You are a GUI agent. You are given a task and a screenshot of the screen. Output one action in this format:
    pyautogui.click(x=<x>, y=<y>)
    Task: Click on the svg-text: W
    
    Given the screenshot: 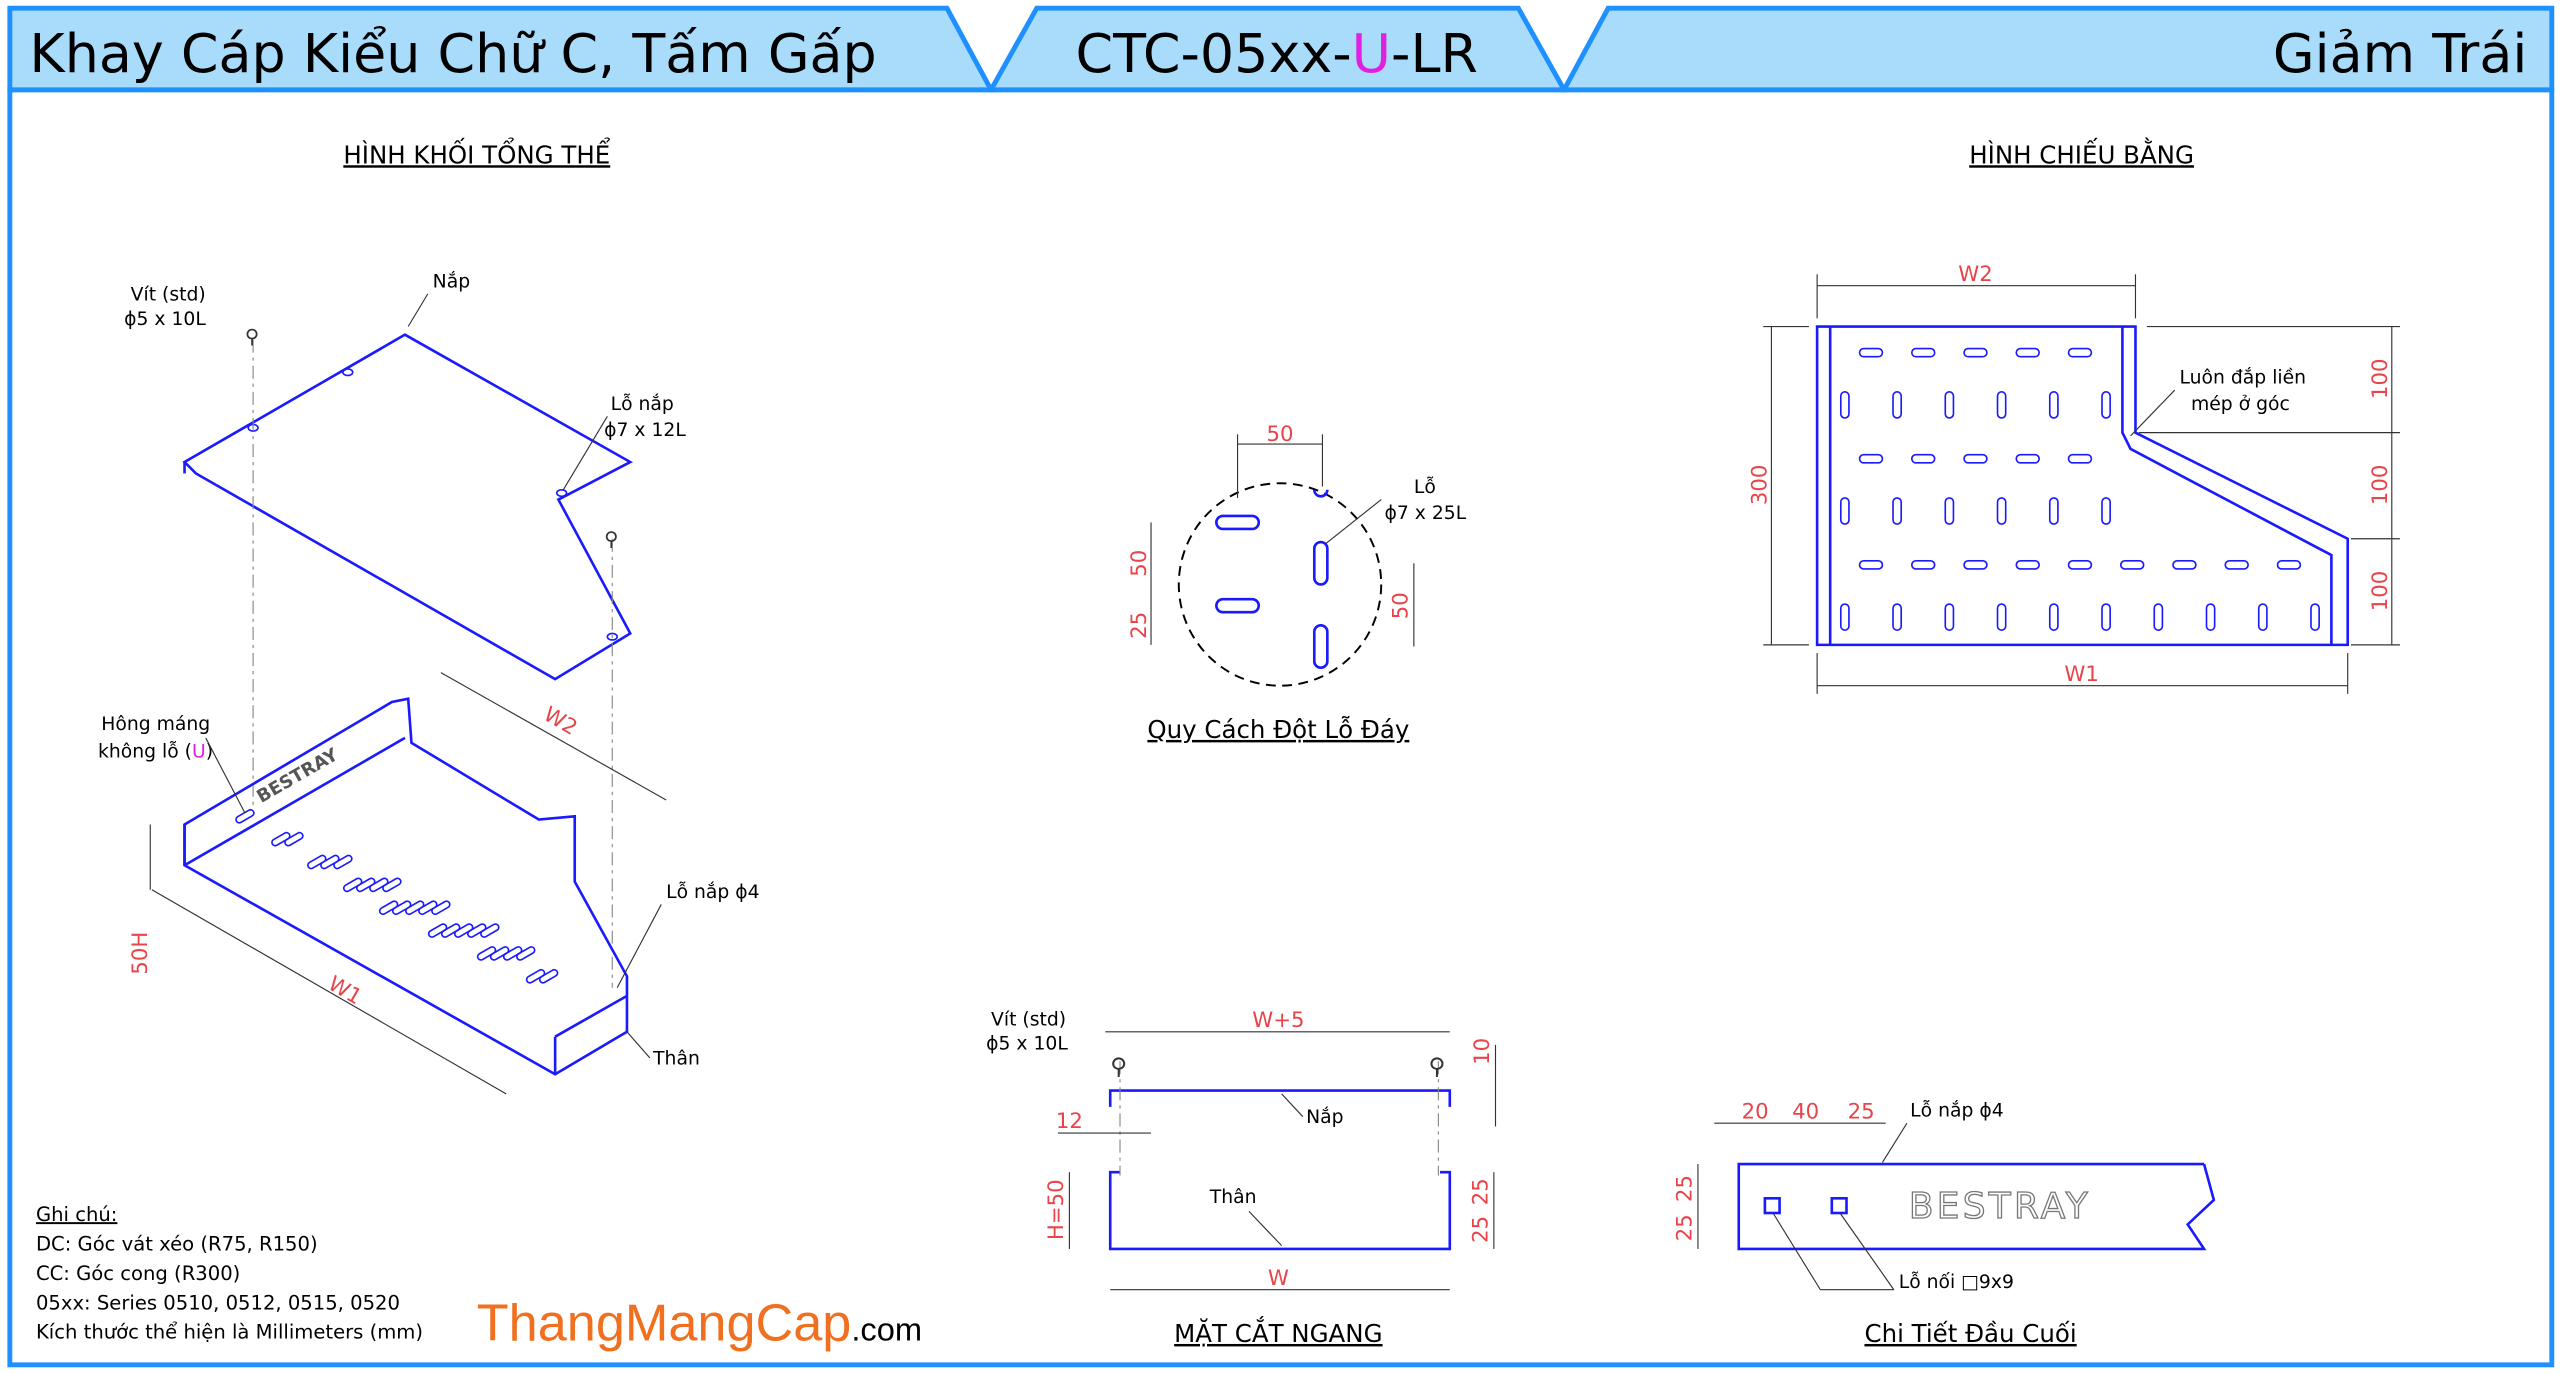 What is the action you would take?
    pyautogui.click(x=1278, y=1278)
    